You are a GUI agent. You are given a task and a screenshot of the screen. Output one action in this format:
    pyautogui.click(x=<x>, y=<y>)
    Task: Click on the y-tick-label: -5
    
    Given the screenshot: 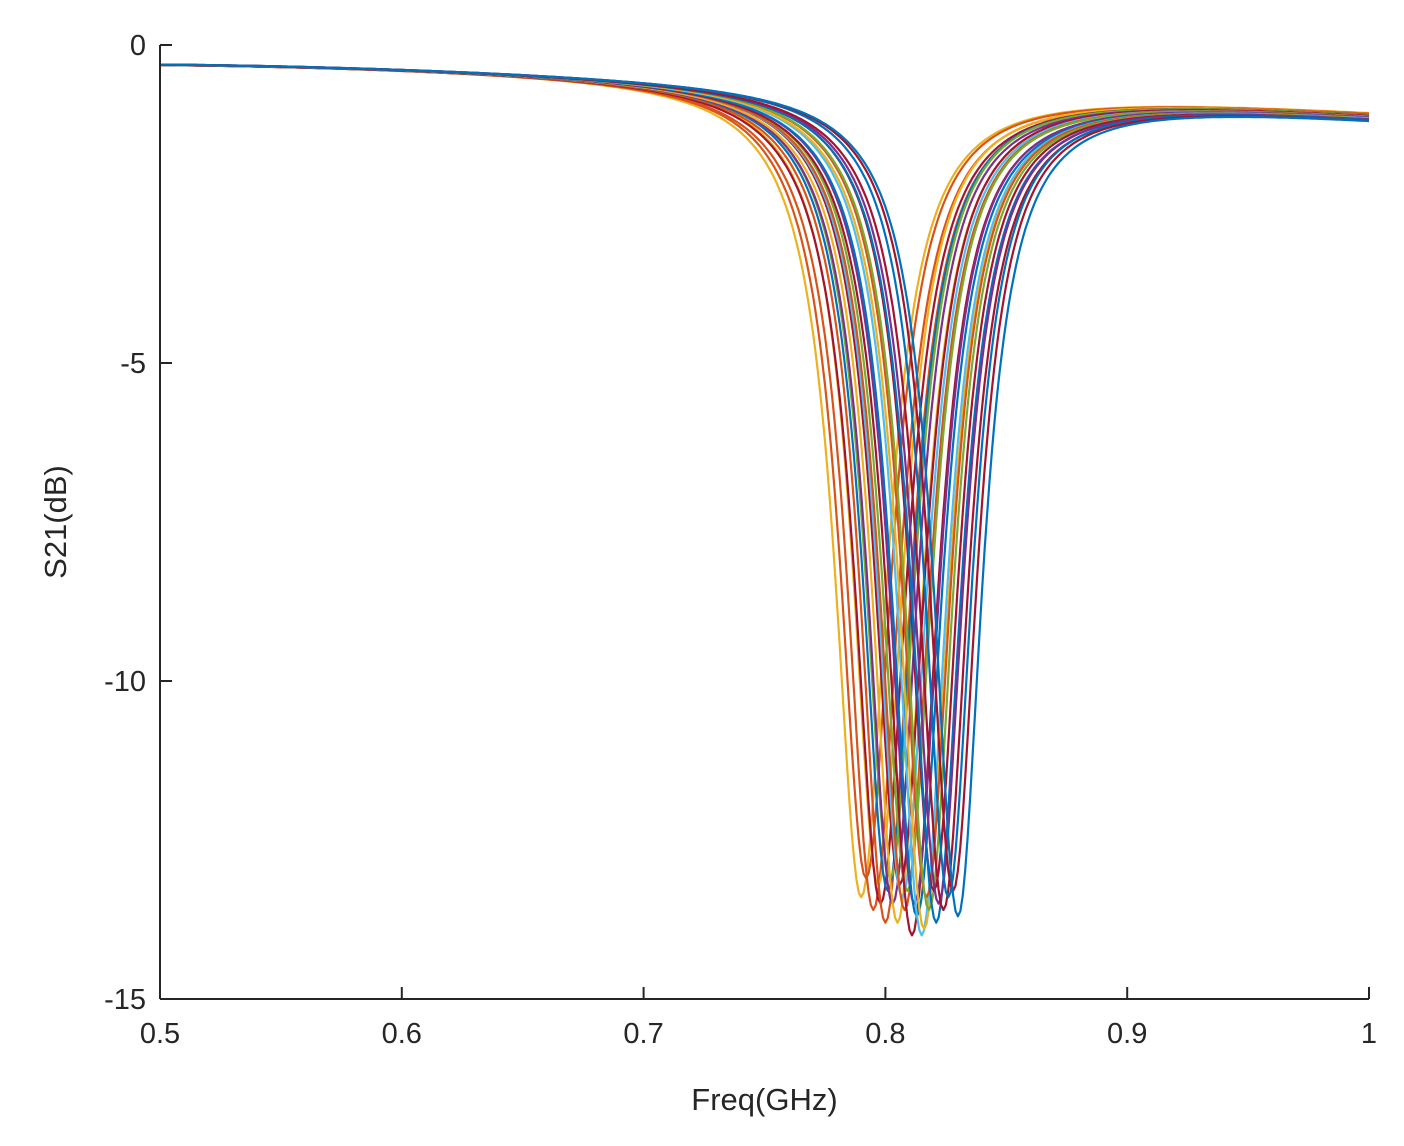 What is the action you would take?
    pyautogui.click(x=133, y=364)
    